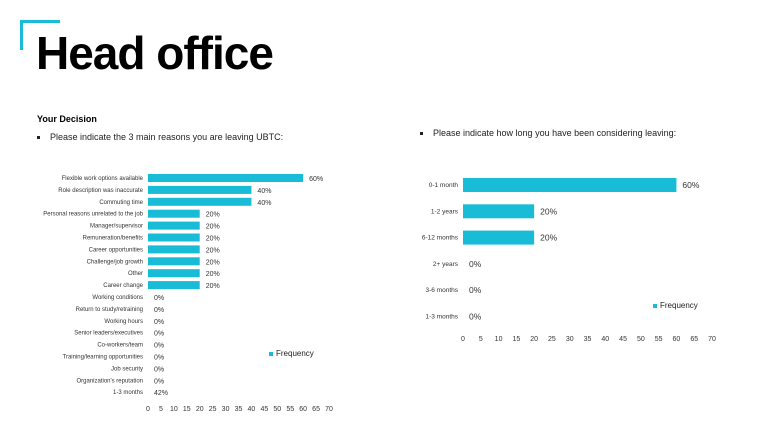  What do you see at coordinates (135, 274) in the screenshot?
I see `category-label: Other` at bounding box center [135, 274].